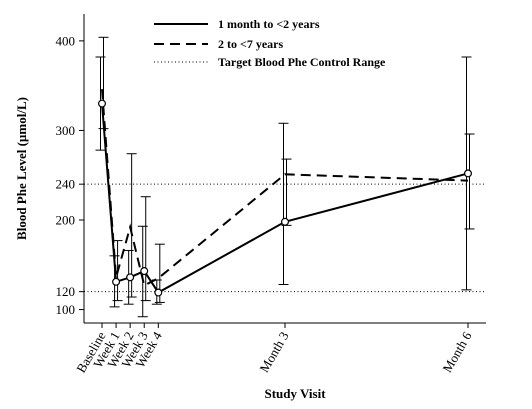 The height and width of the screenshot is (409, 532). What do you see at coordinates (295, 393) in the screenshot?
I see `x-axis-title: Study Visit` at bounding box center [295, 393].